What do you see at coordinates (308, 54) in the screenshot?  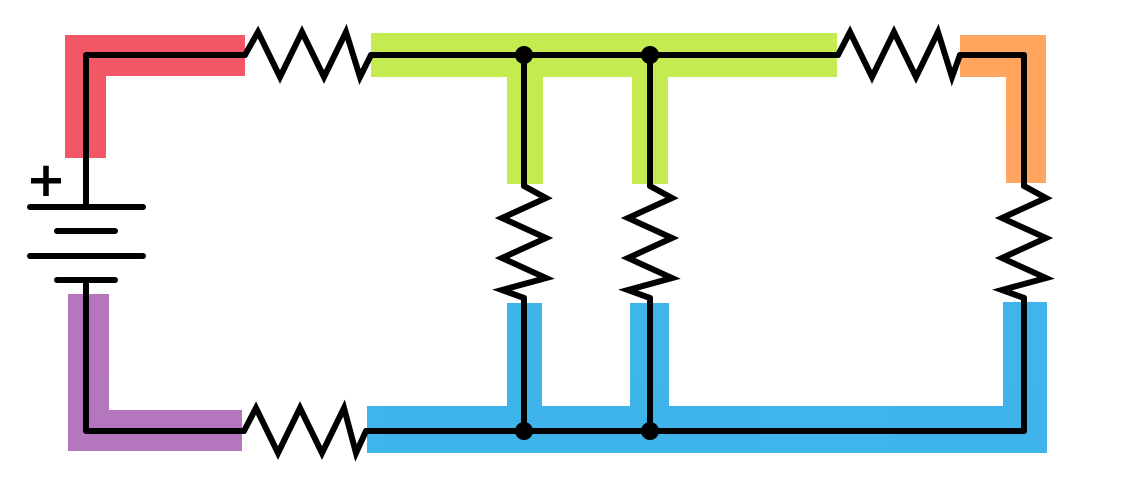 I see `resistor-top-left` at bounding box center [308, 54].